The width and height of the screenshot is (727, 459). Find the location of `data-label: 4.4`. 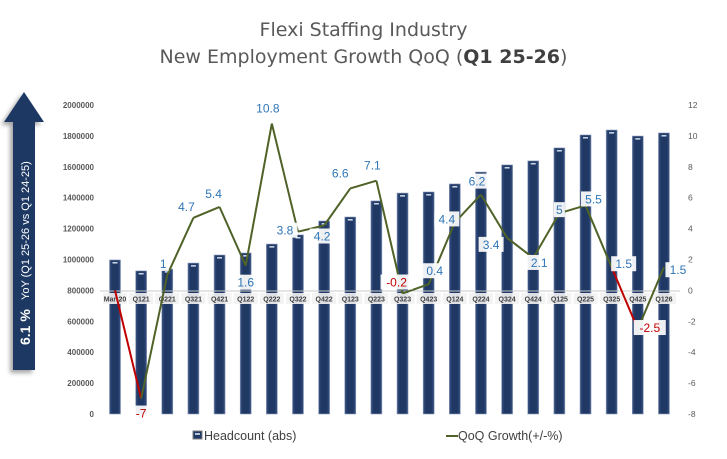

data-label: 4.4 is located at coordinates (446, 219).